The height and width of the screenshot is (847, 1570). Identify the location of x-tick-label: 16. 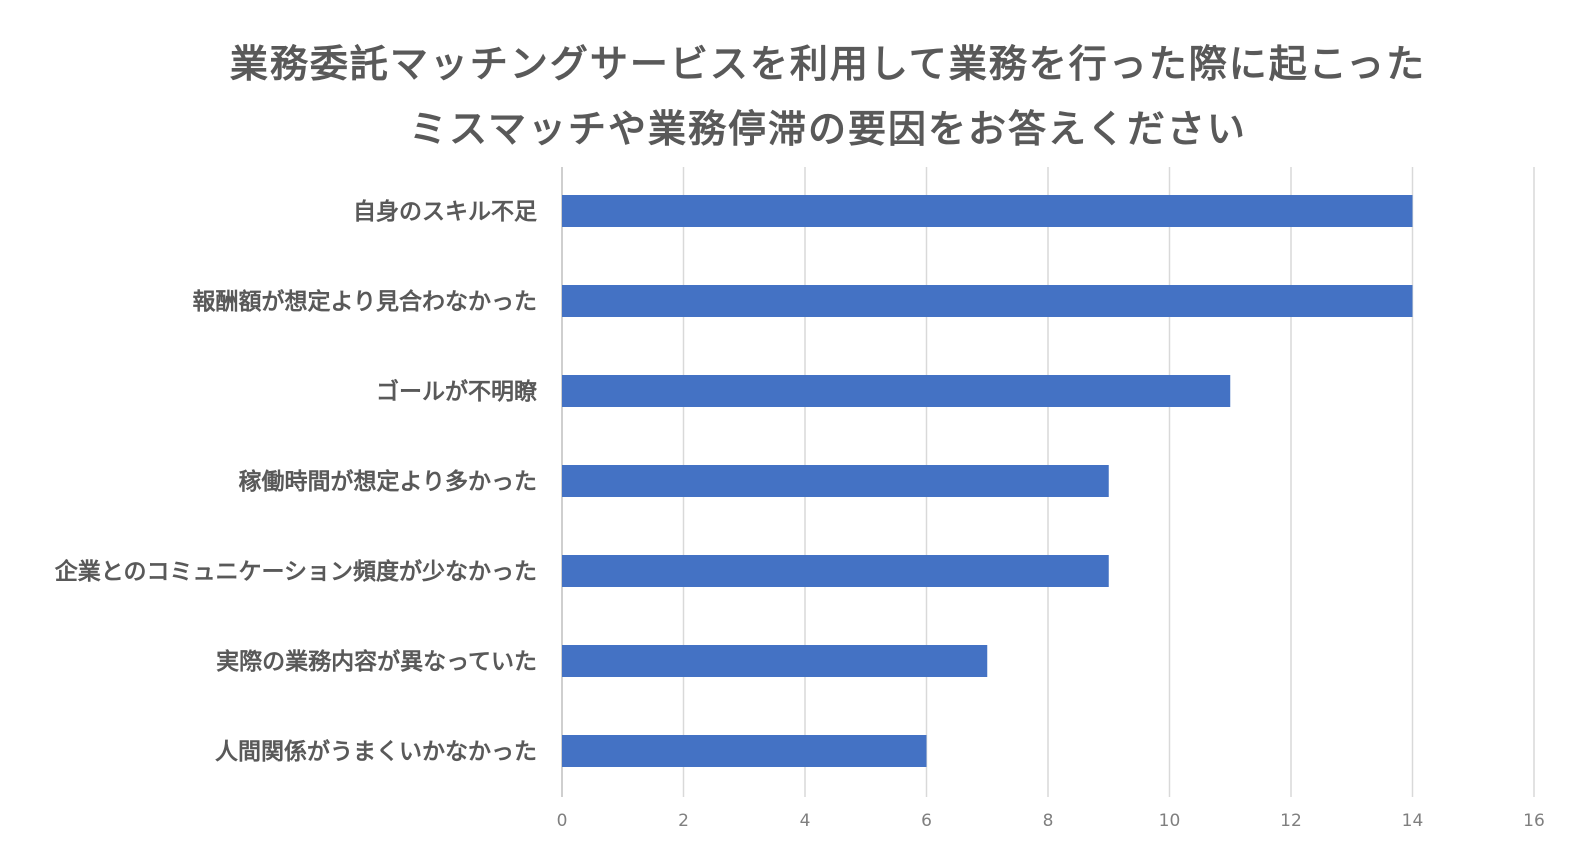
(1534, 821).